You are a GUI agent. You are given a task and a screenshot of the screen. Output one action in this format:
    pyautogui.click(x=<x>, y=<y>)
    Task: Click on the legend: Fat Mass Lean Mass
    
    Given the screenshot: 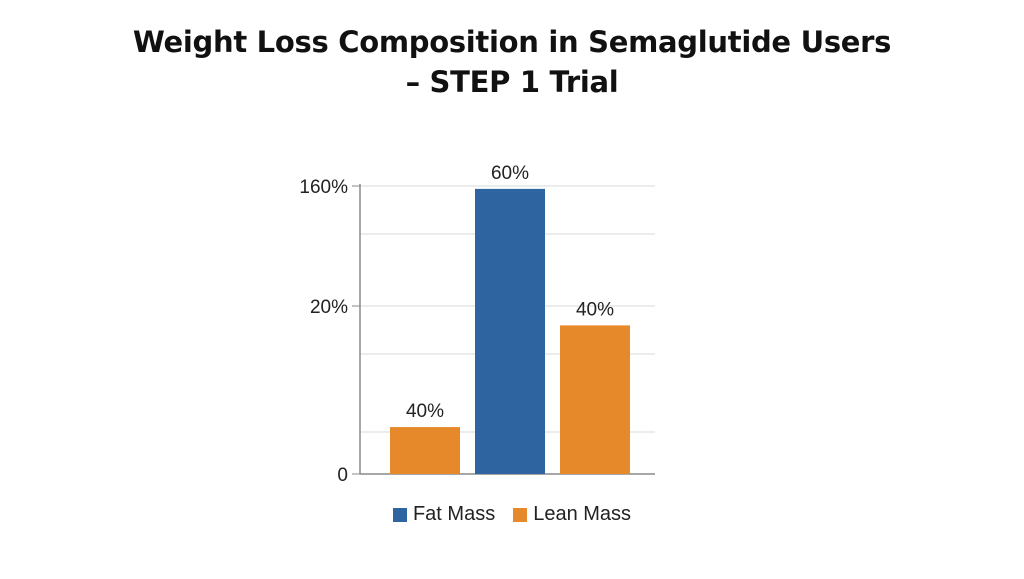 What is the action you would take?
    pyautogui.click(x=512, y=514)
    